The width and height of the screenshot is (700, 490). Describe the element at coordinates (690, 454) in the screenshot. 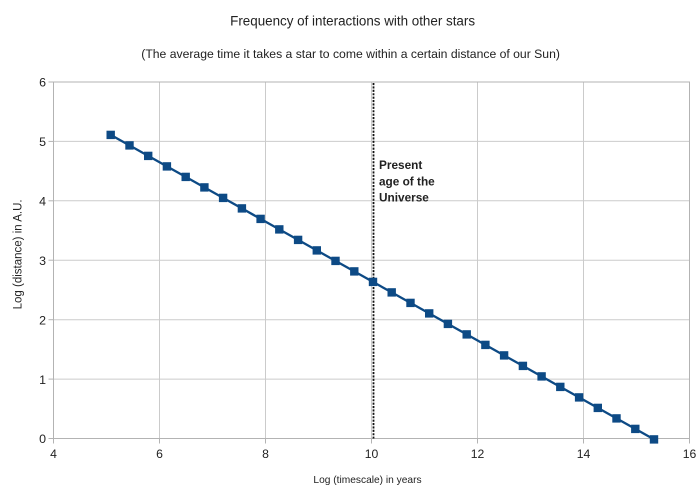

I see `svg-text: 16` at that location.